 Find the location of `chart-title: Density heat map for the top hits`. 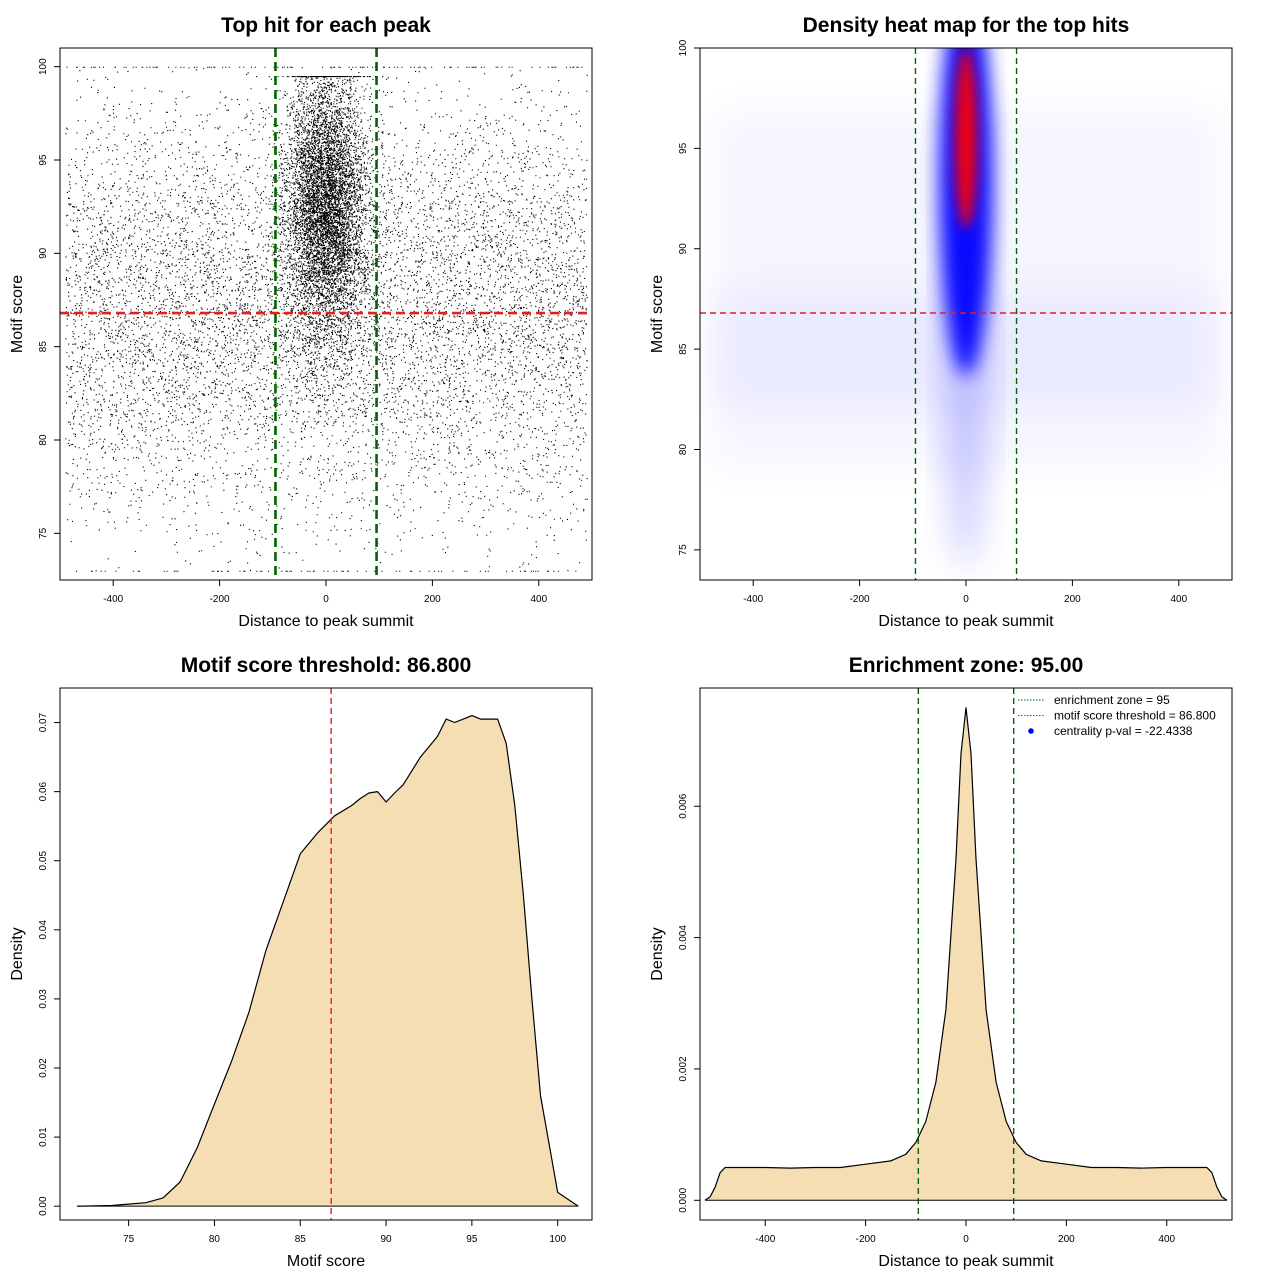

chart-title: Density heat map for the top hits is located at coordinates (966, 25).